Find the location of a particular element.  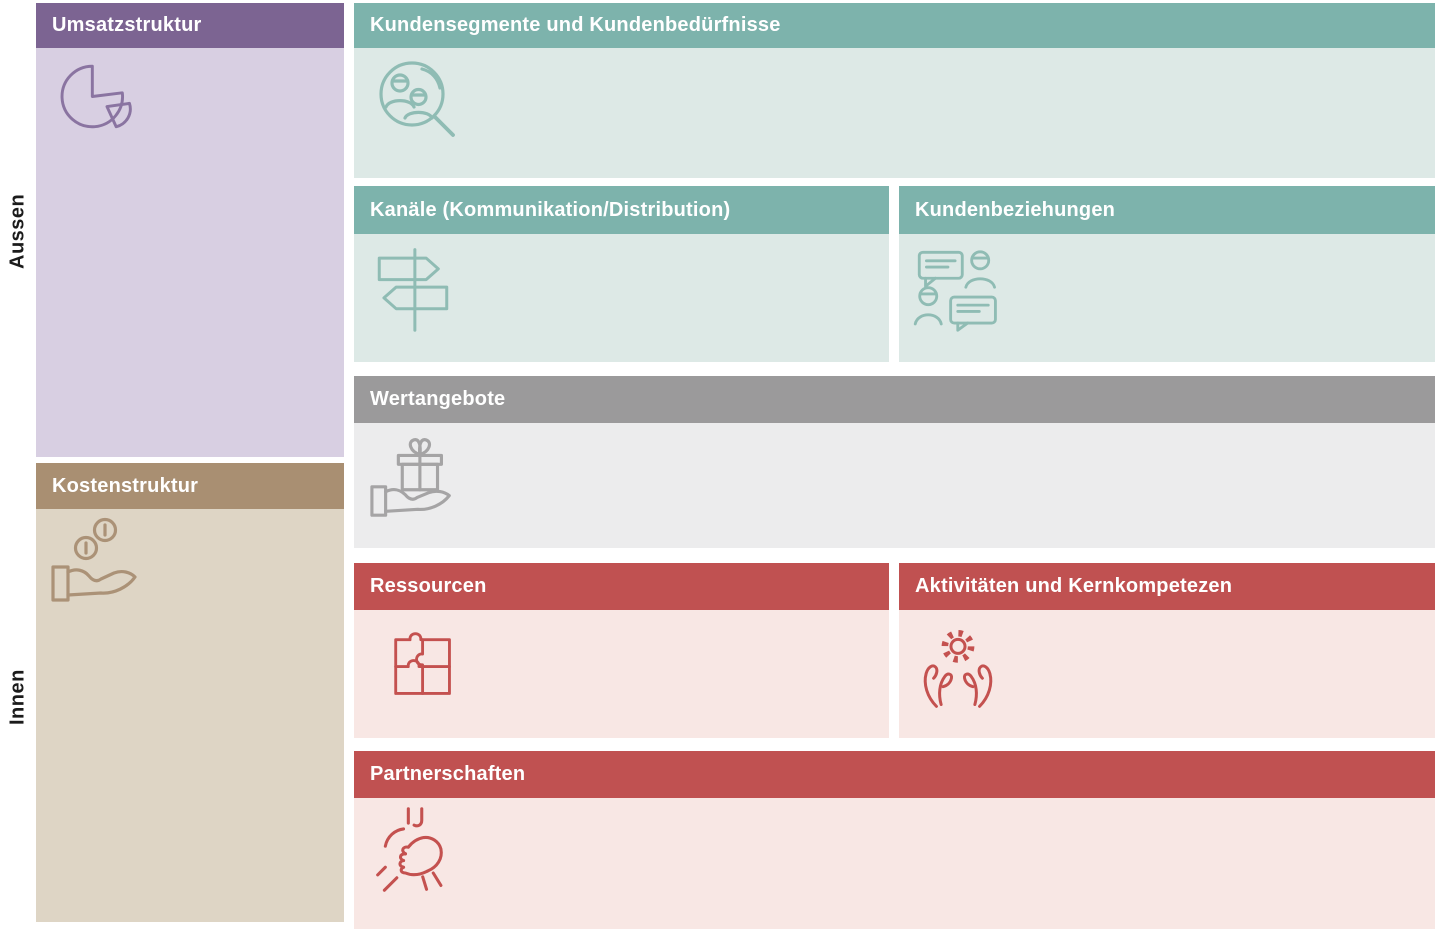

panel-partnerschaften: Partnerschaften is located at coordinates (894, 840).